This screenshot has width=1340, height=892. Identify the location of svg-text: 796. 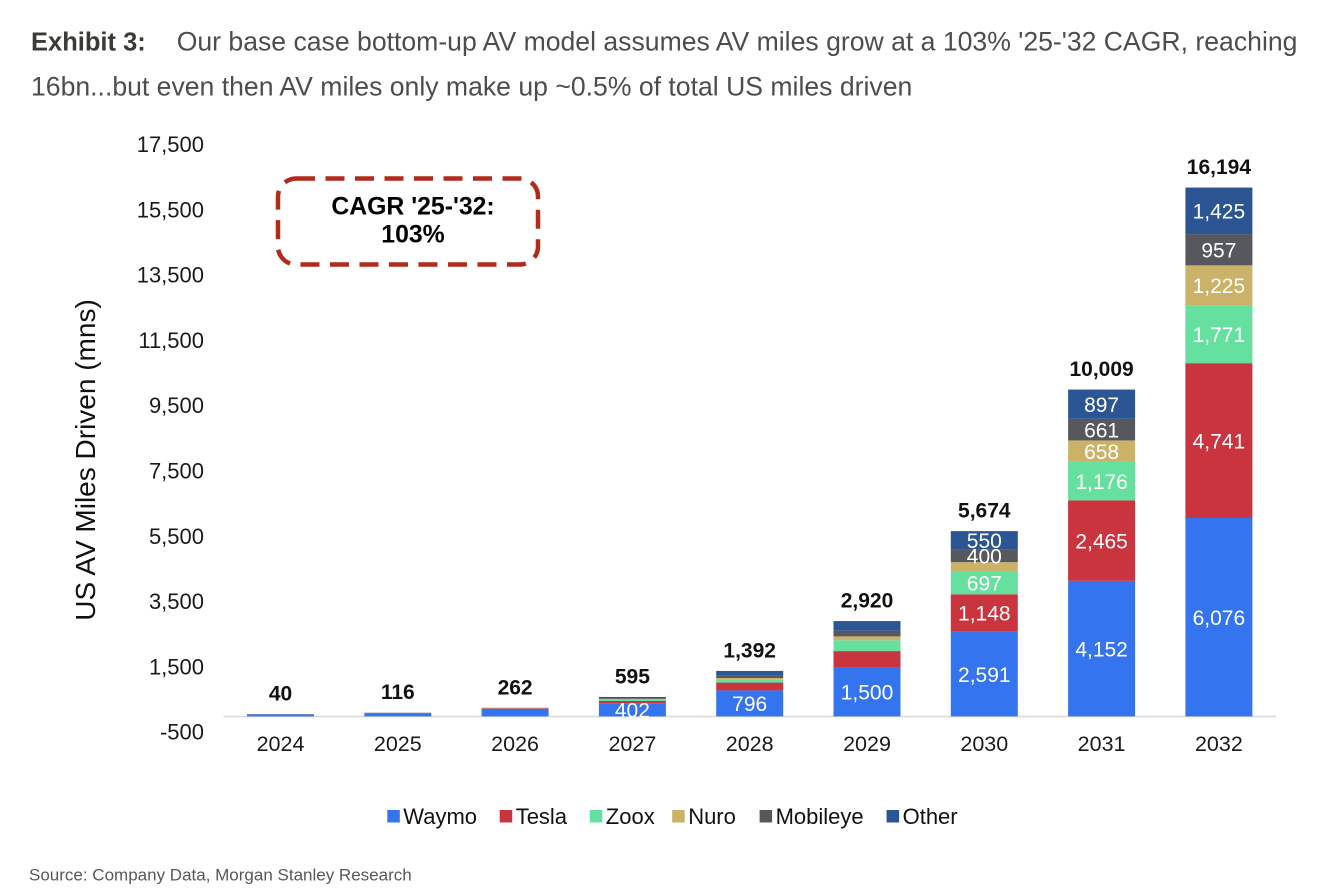
(749, 704).